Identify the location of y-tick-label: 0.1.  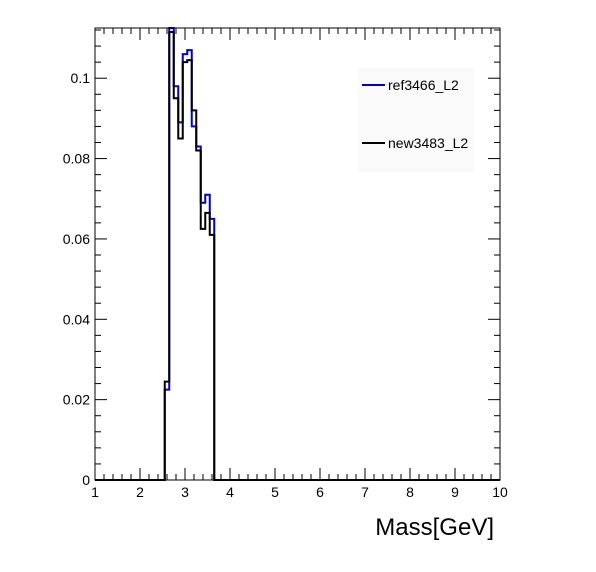
(81, 78).